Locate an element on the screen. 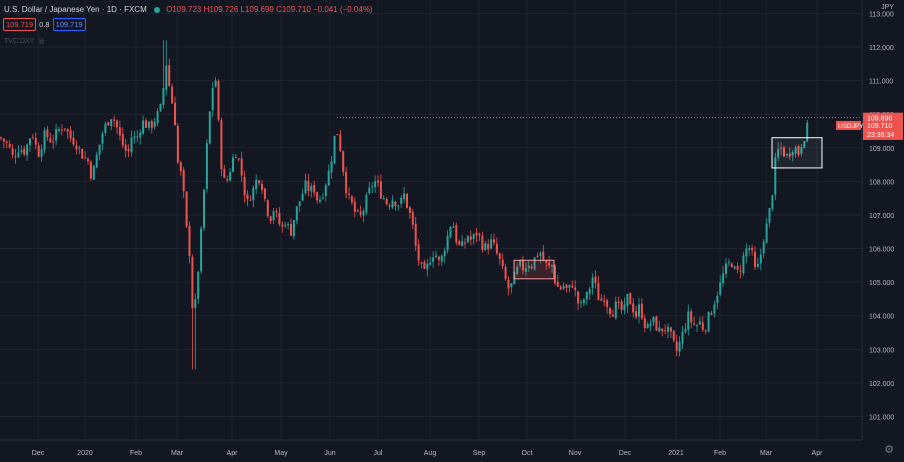 The width and height of the screenshot is (904, 462). high-price-label is located at coordinates (883, 117).